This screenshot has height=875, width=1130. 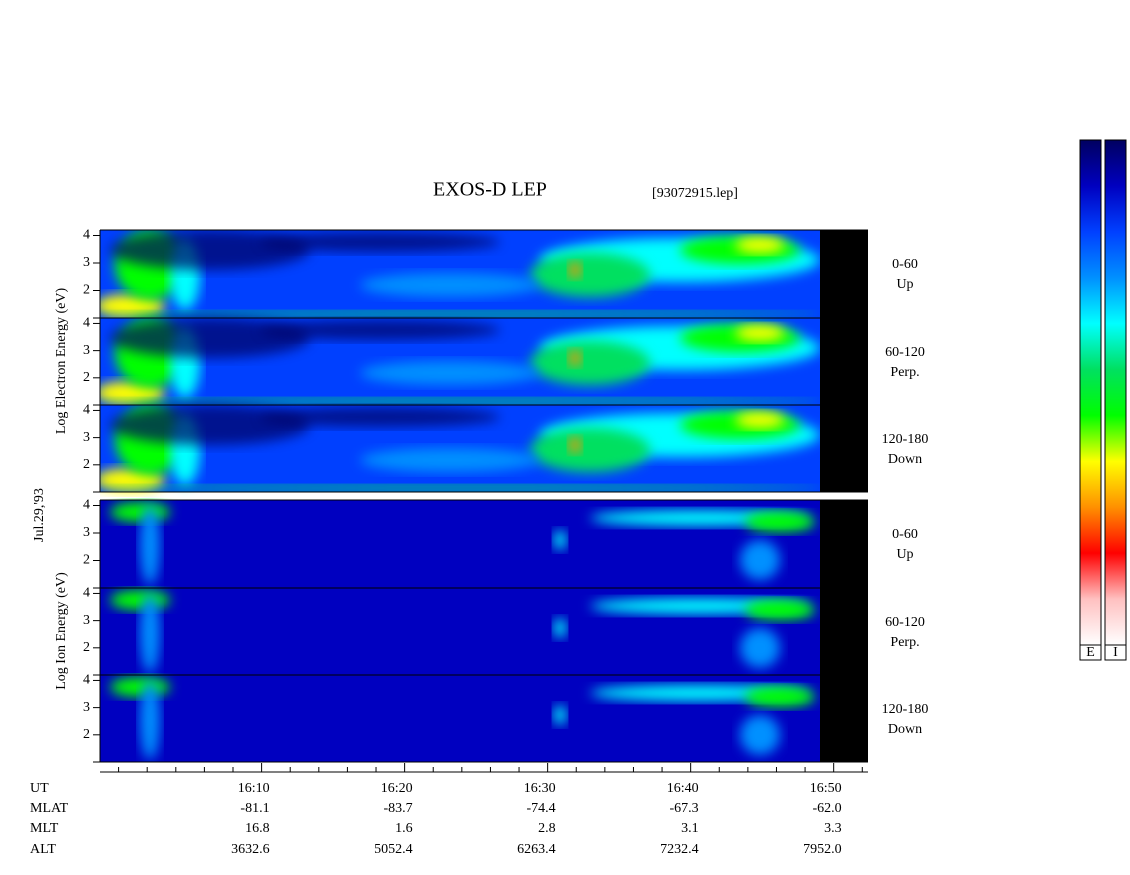 I want to click on ephemeris-value: 6263.4, so click(x=536, y=849).